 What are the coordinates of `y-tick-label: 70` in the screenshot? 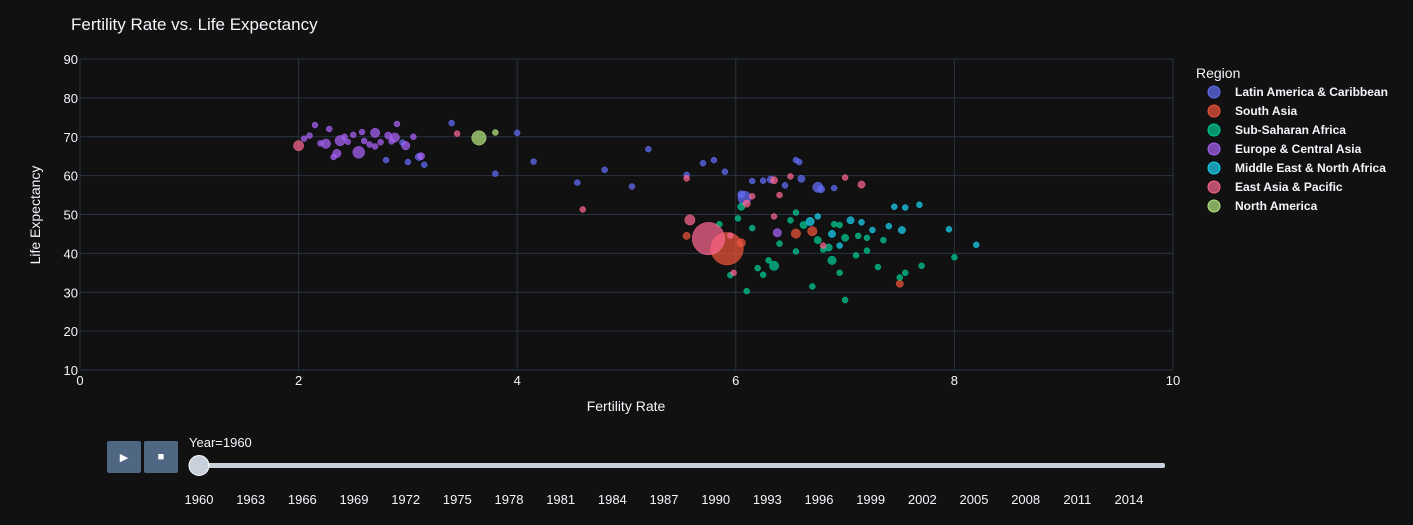 It's located at (71, 137).